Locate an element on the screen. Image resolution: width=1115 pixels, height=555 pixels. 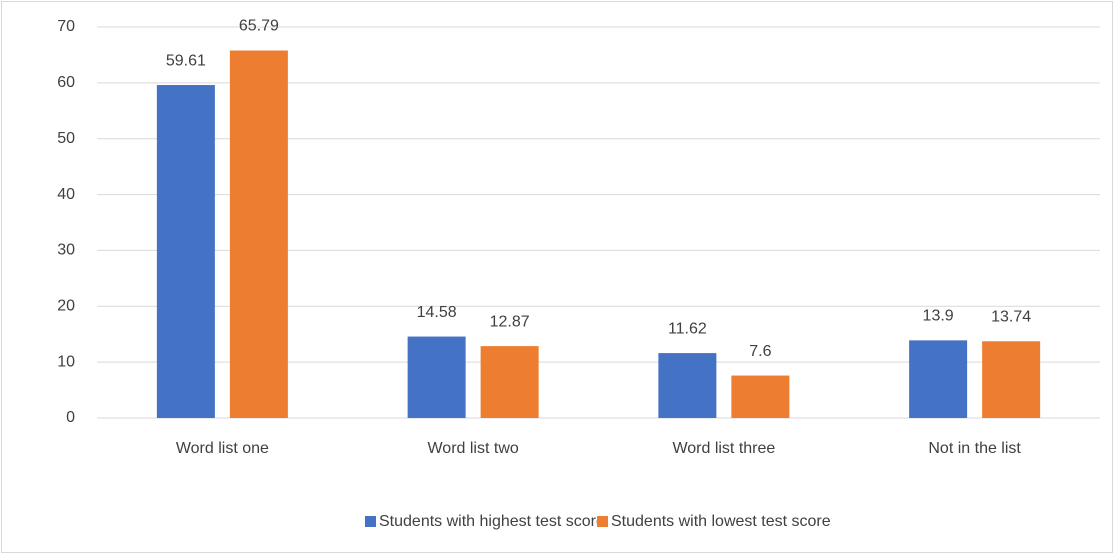
x-tick-label: Word list three is located at coordinates (723, 448).